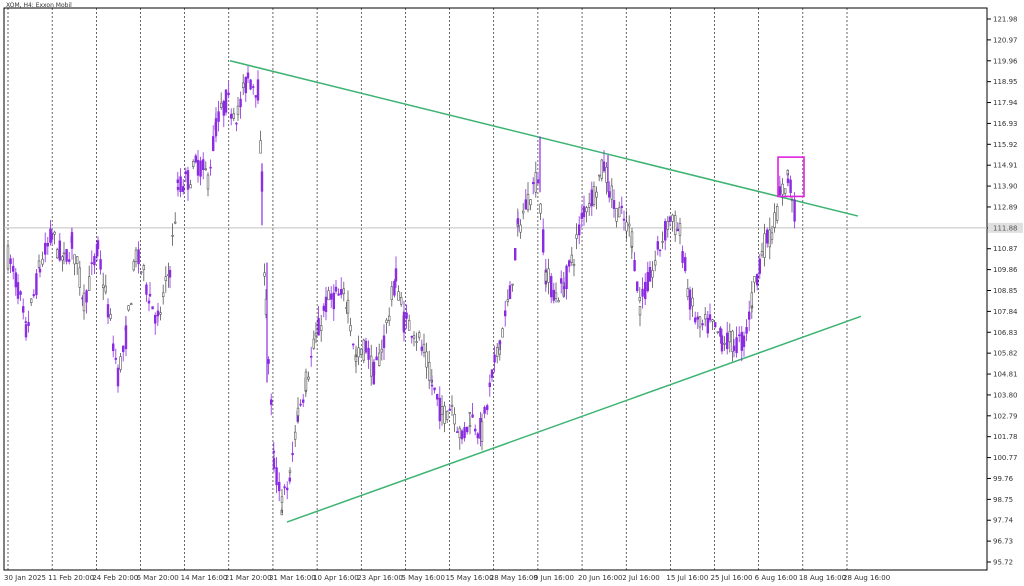 The height and width of the screenshot is (586, 1024). I want to click on x-tick-label: 10 Apr 16:00, so click(336, 578).